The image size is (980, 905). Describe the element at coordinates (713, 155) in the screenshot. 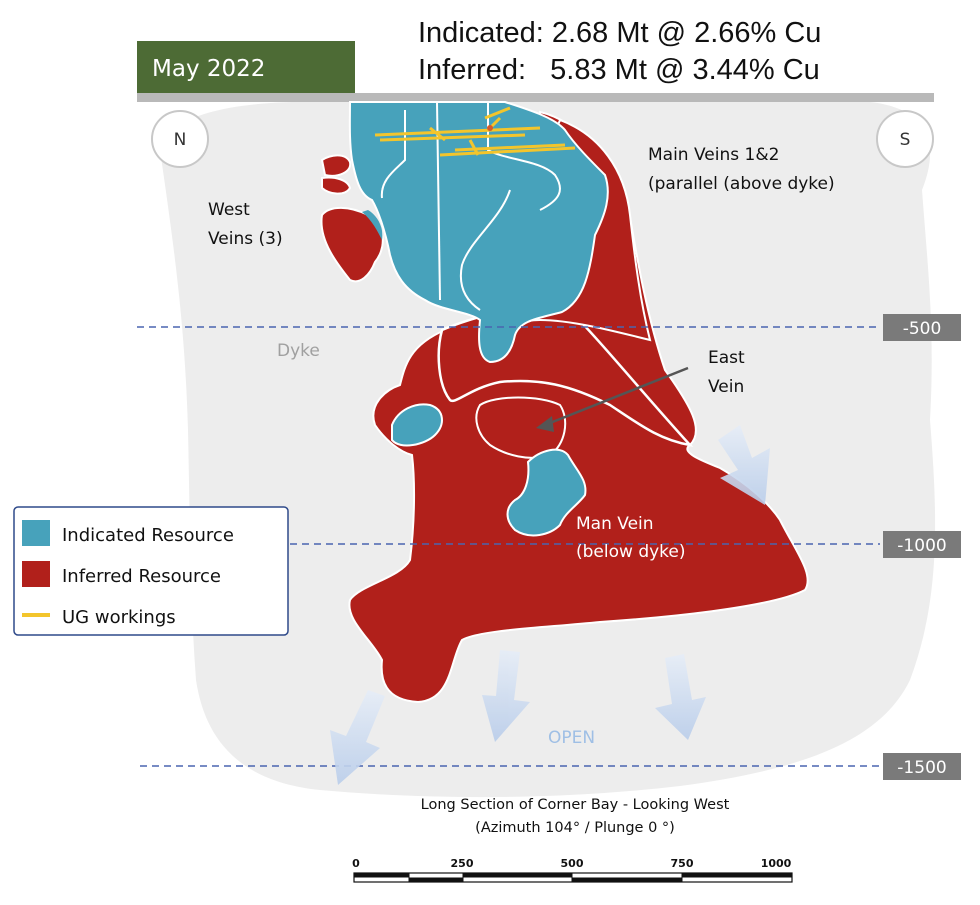

I see `main-veins-label-1: Main Veins 1&2` at that location.